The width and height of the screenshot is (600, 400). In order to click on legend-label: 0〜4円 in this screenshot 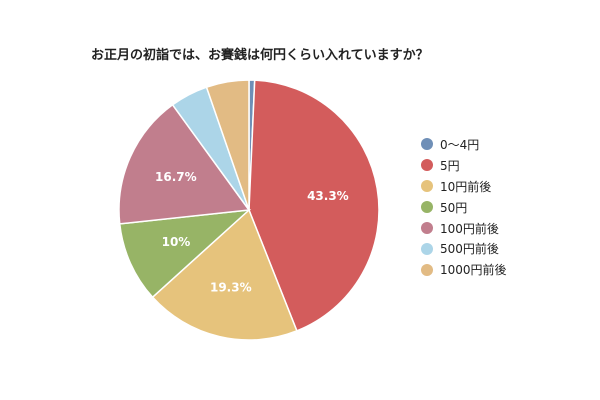, I will do `click(460, 144)`.